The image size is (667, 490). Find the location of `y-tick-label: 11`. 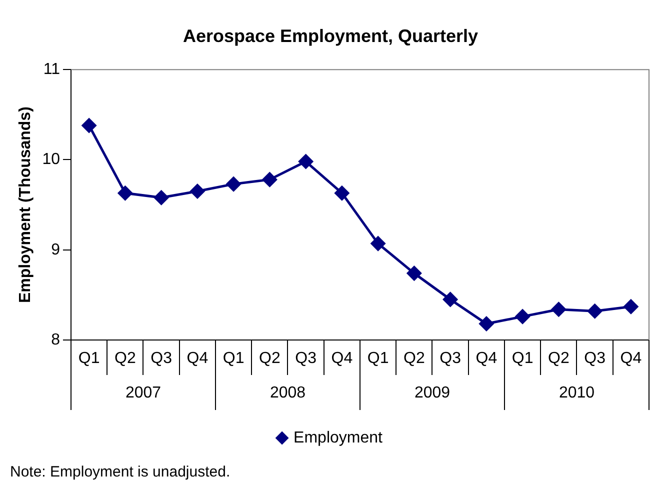

y-tick-label: 11 is located at coordinates (51, 69).